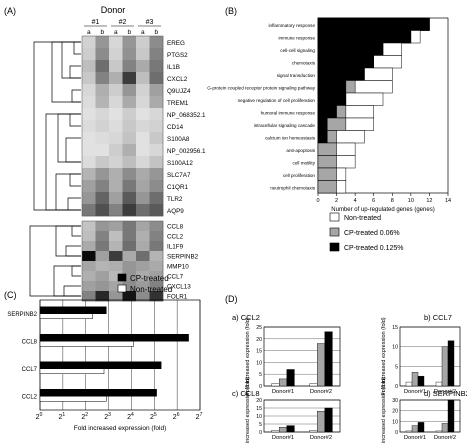 The width and height of the screenshot is (467, 444). Describe the element at coordinates (396, 367) in the screenshot. I see `y-tick-label: 5` at that location.